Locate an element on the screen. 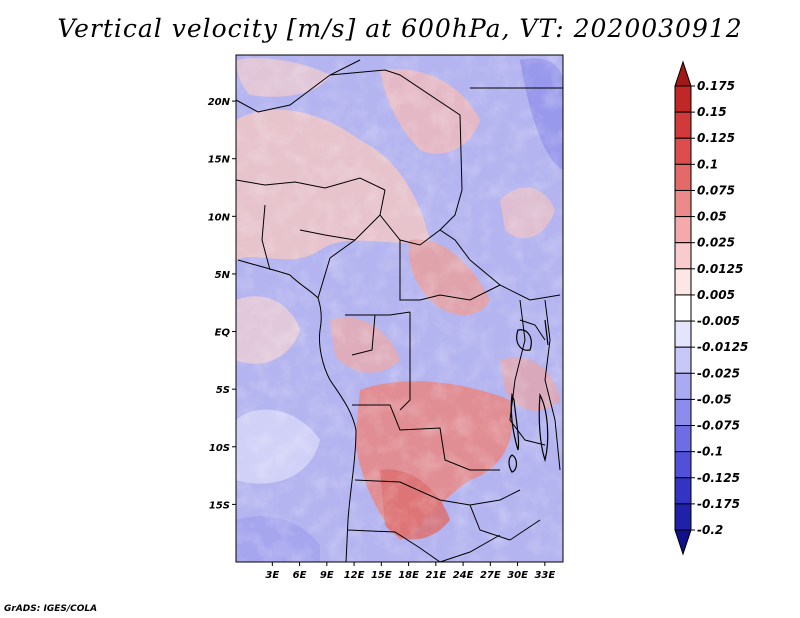  colorbar-label: 0.125 is located at coordinates (716, 138).